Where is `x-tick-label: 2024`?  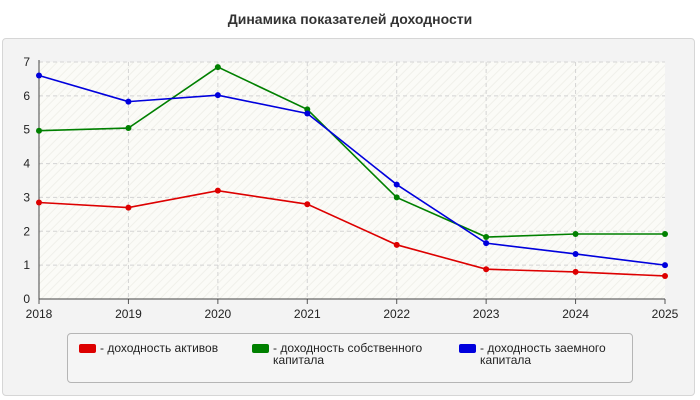
x-tick-label: 2024 is located at coordinates (575, 314).